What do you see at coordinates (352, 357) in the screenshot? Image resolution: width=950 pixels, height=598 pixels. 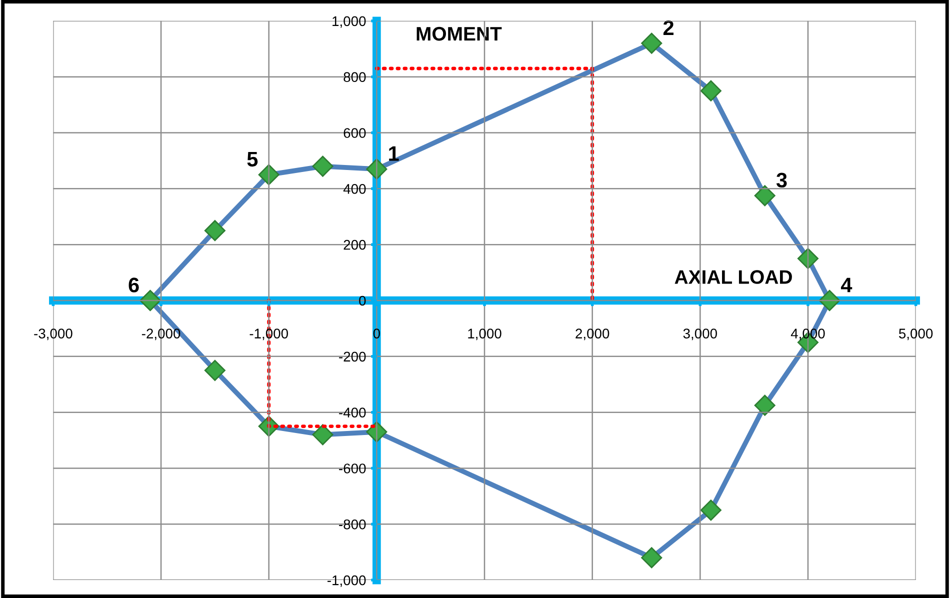 I see `y-tick-label: -200` at bounding box center [352, 357].